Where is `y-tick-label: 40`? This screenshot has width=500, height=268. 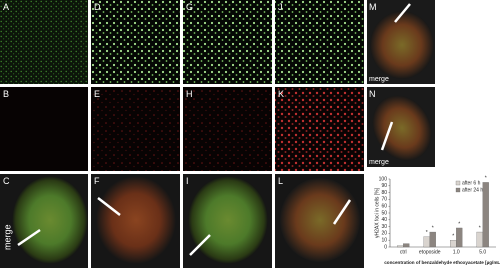
y-tick-label: 40 is located at coordinates (384, 220).